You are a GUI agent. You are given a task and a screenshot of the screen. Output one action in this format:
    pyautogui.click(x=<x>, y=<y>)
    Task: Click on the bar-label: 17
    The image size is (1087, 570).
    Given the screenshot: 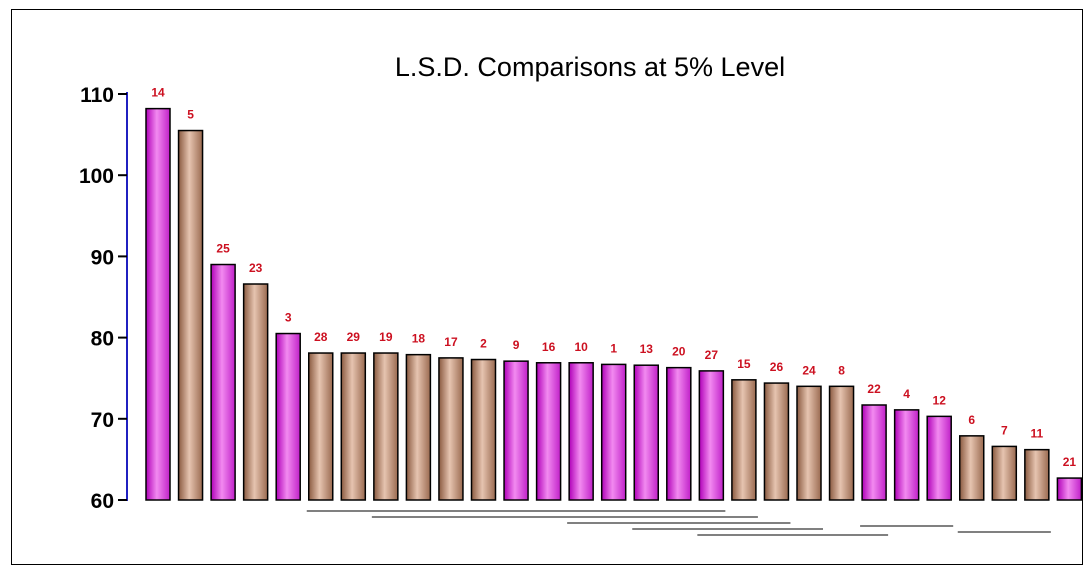 What is the action you would take?
    pyautogui.click(x=451, y=342)
    